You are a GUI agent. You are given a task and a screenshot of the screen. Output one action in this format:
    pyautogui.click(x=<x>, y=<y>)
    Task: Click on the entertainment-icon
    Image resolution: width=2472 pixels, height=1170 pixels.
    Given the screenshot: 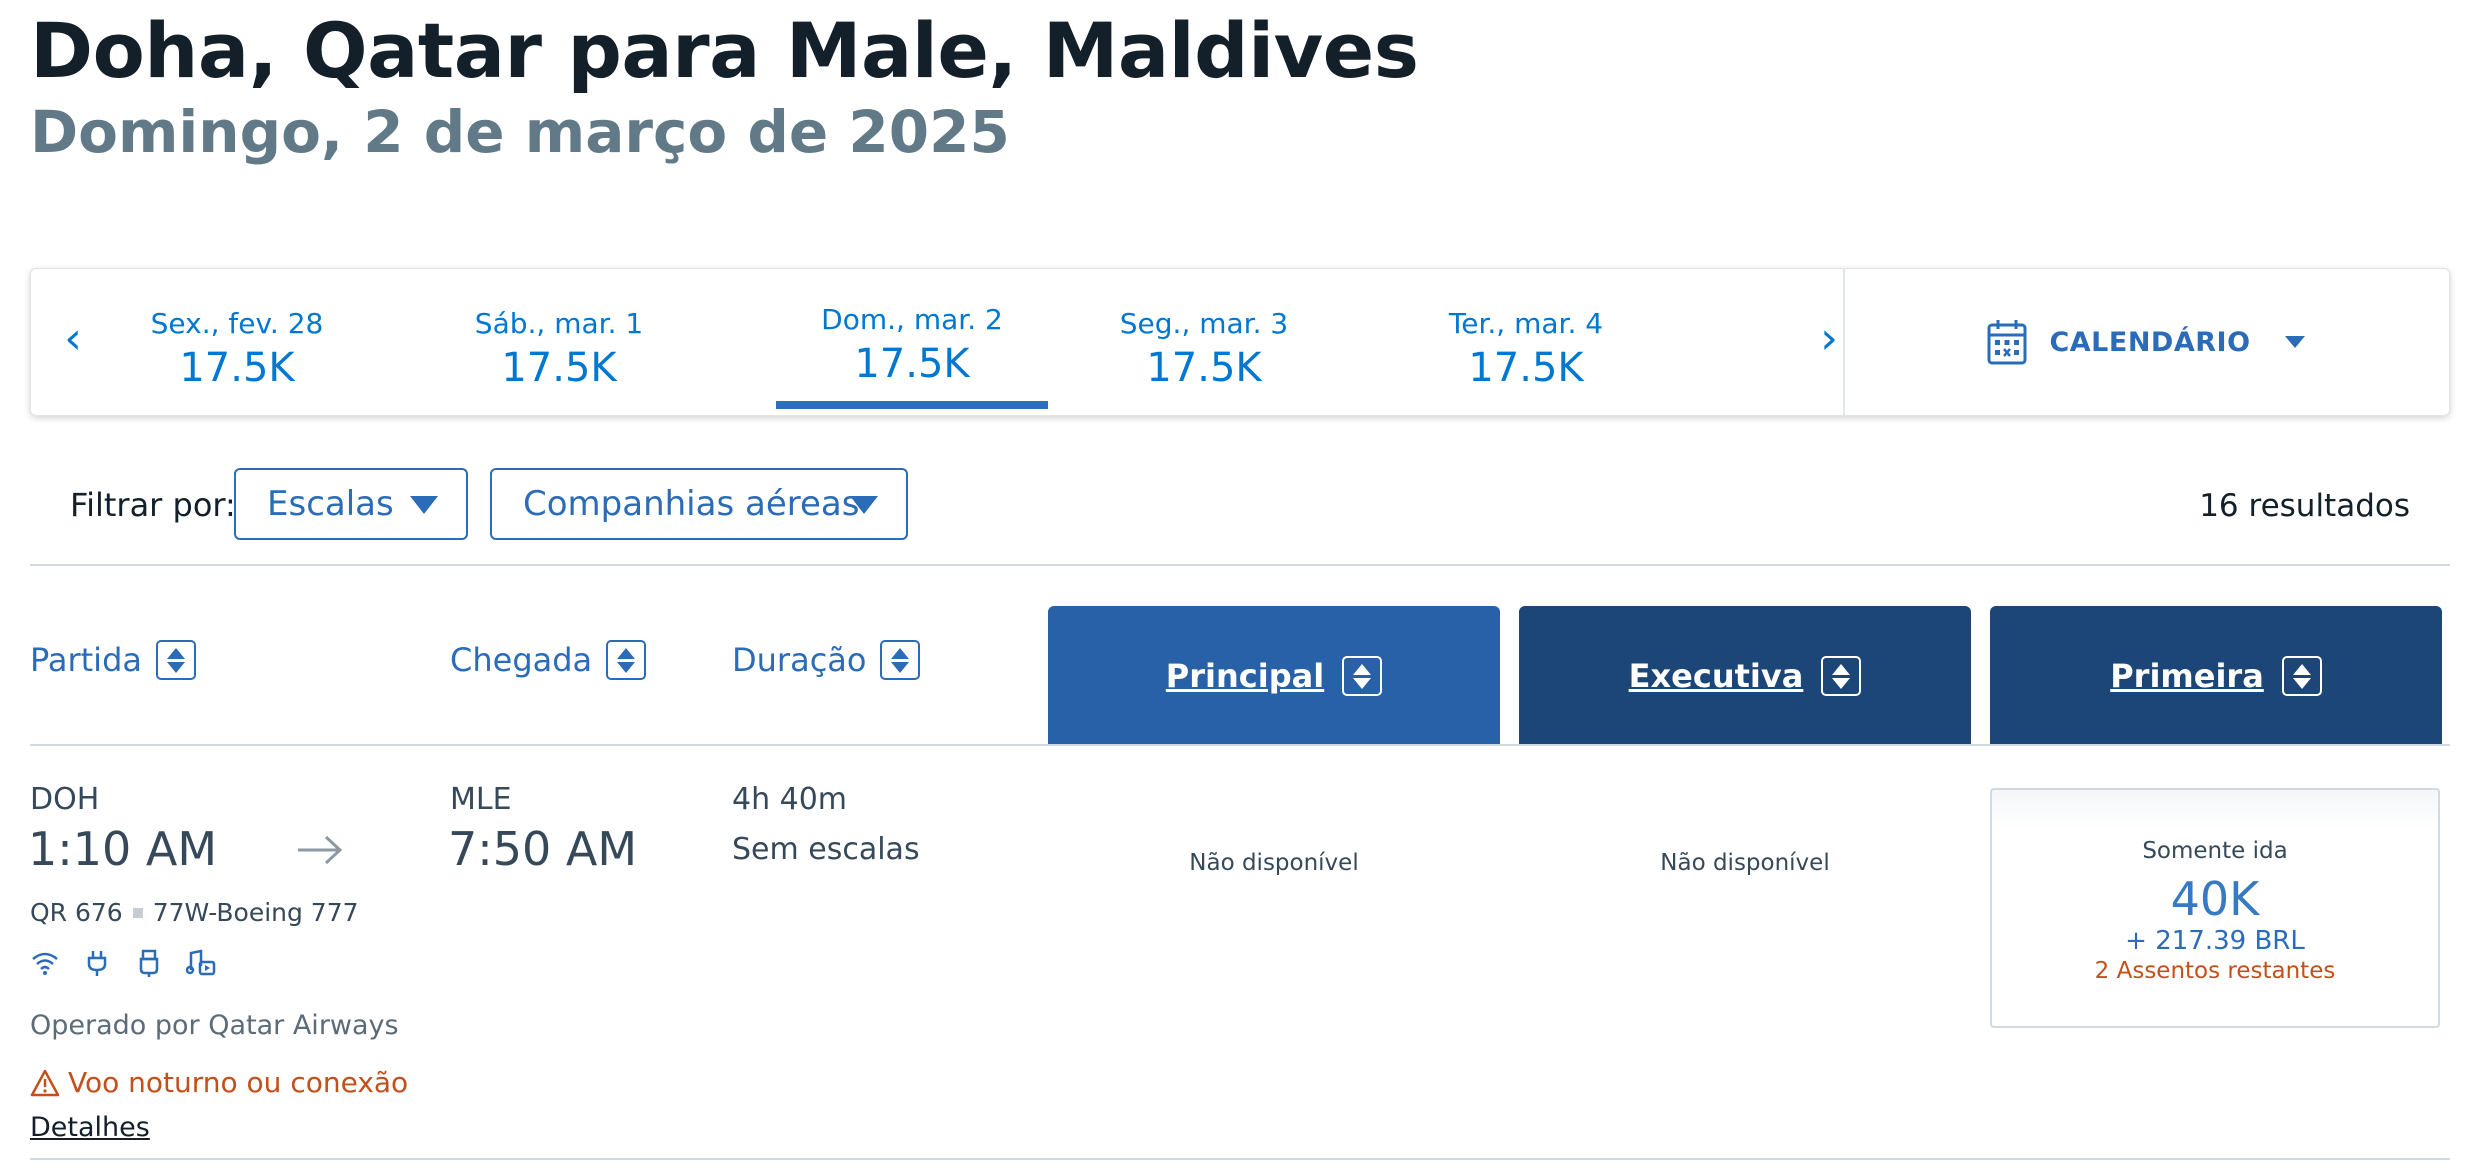 What is the action you would take?
    pyautogui.click(x=201, y=962)
    